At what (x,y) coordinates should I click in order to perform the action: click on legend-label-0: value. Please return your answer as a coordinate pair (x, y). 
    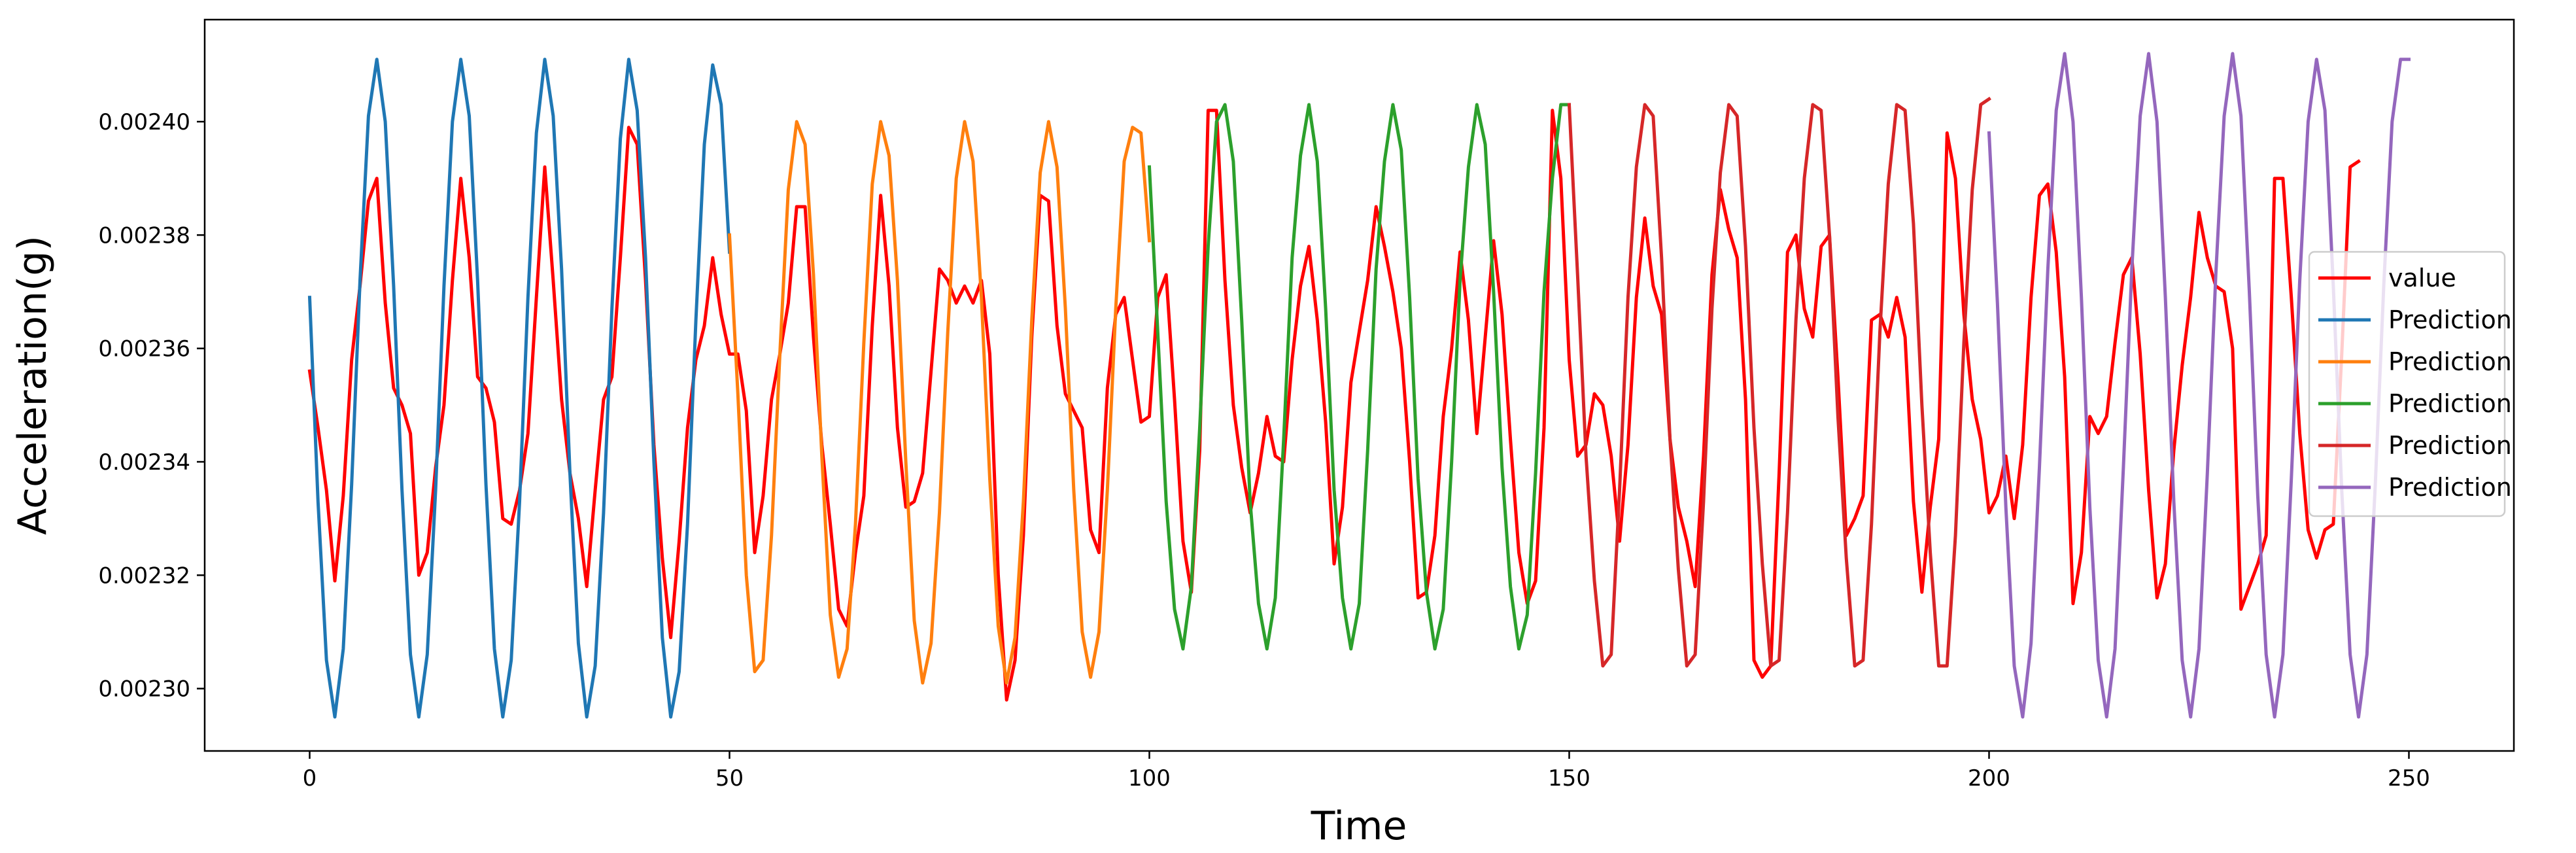
    Looking at the image, I should click on (2422, 278).